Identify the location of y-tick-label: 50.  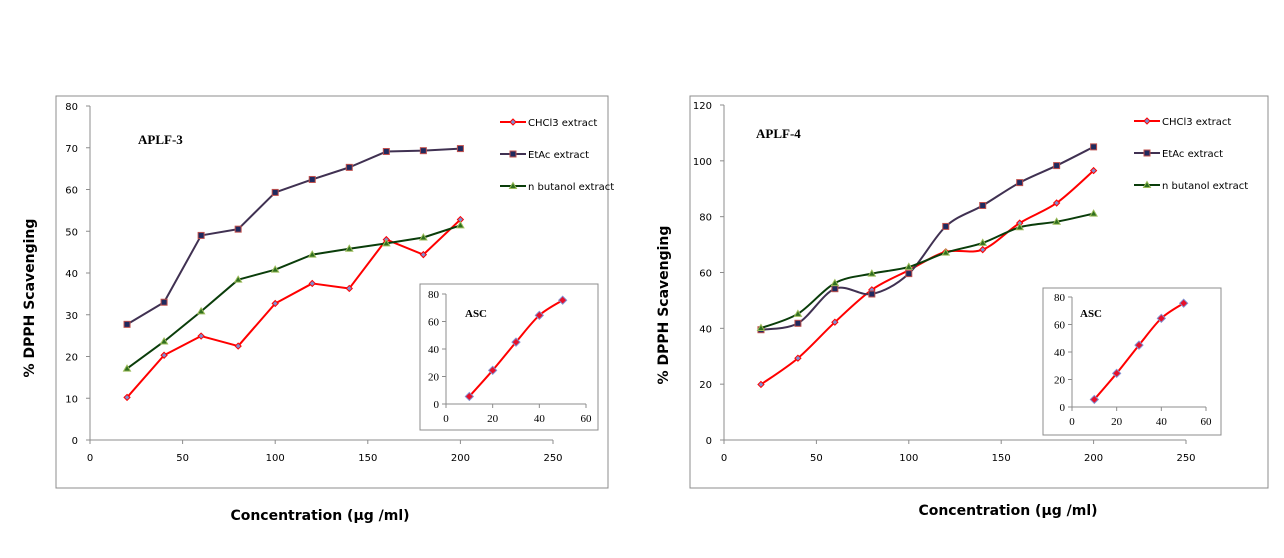
(71, 232).